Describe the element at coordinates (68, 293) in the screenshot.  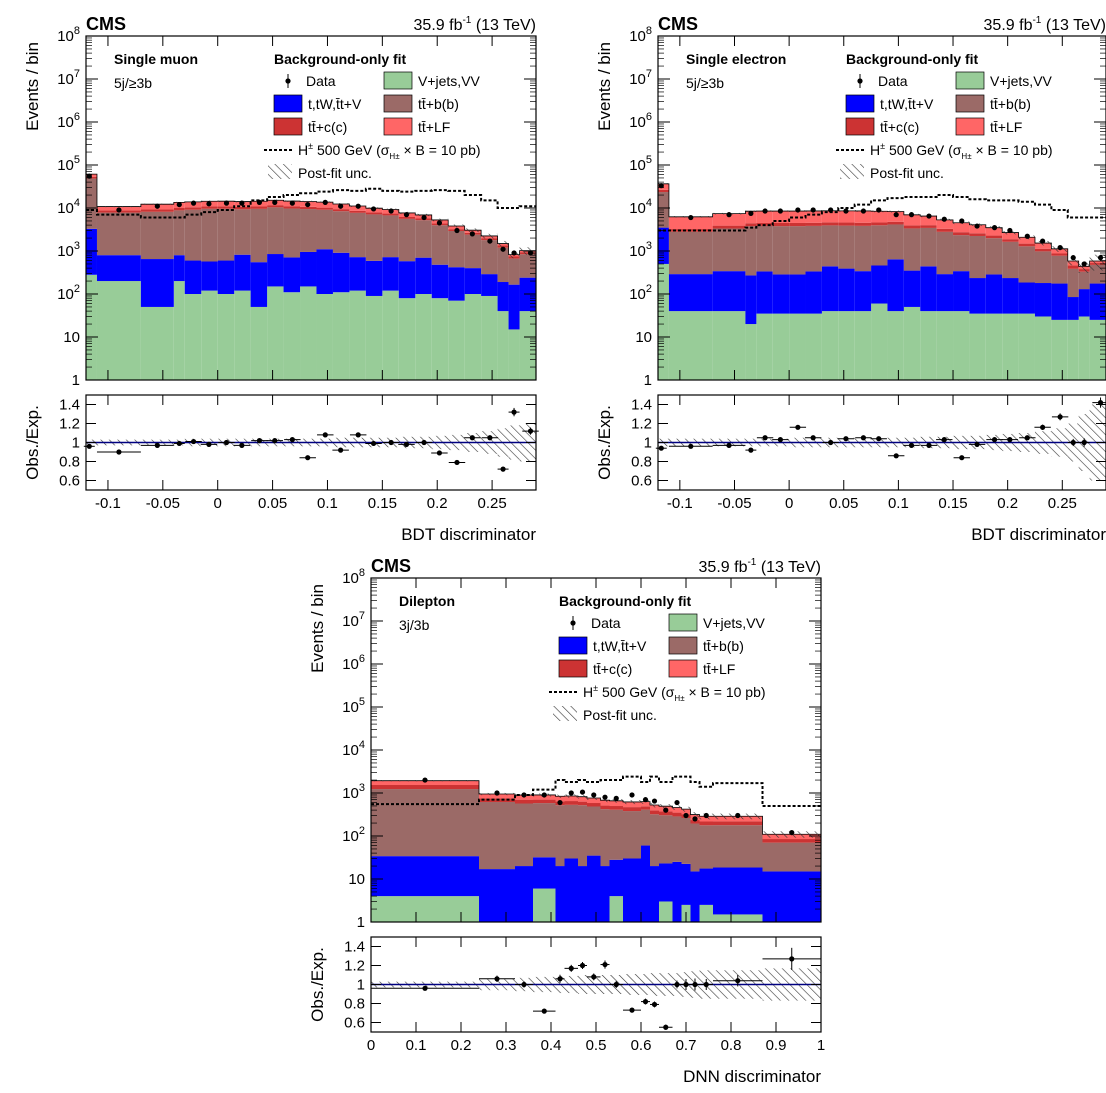
I see `y-tick-label: 10²` at that location.